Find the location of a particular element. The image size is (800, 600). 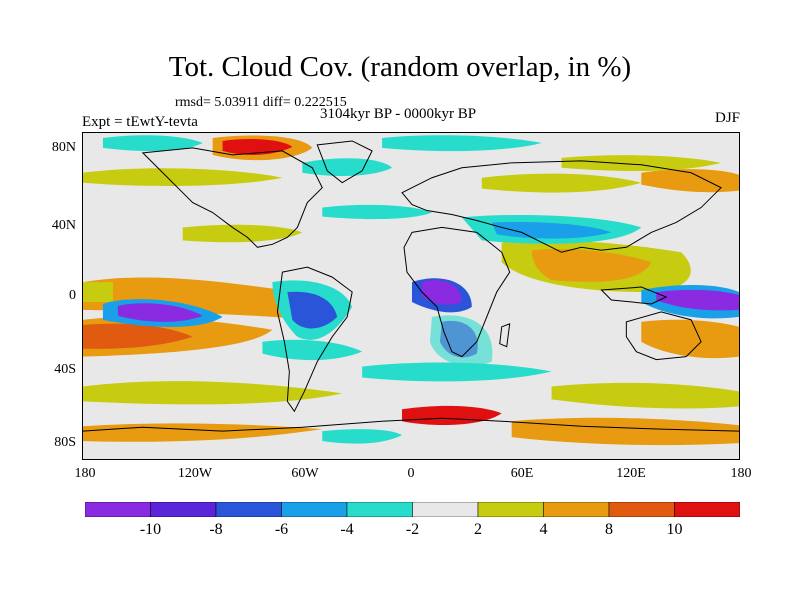

colorbar-label: -2 is located at coordinates (412, 529).